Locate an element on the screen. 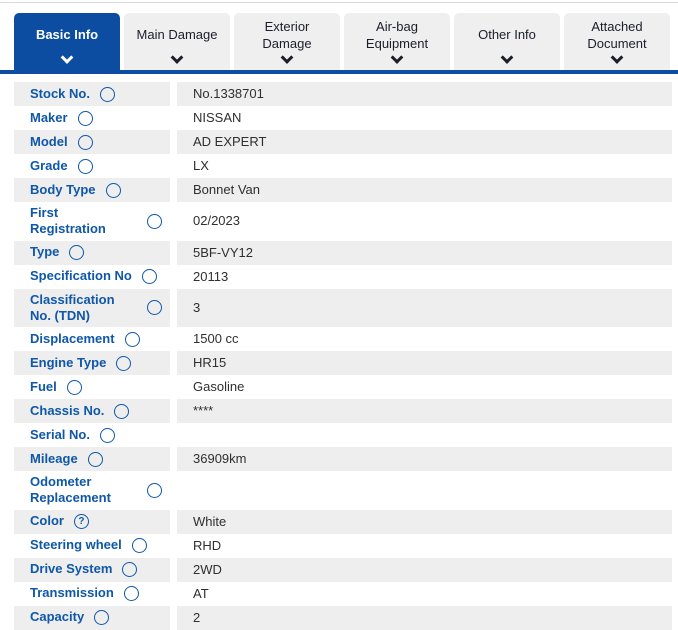 This screenshot has height=630, width=678. tab-label: Other Info is located at coordinates (507, 35).